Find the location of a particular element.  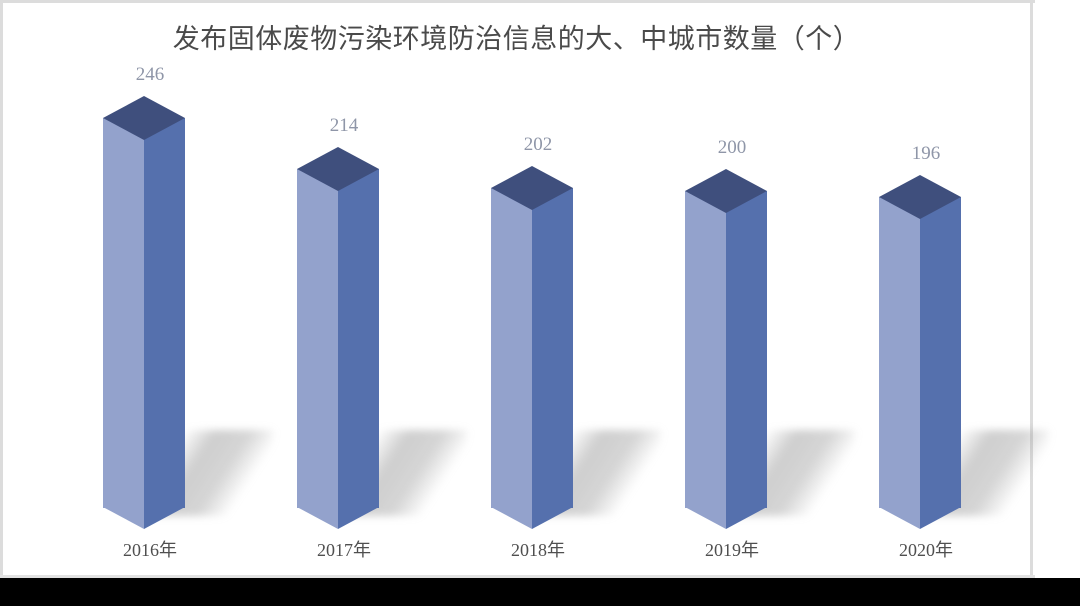

bar-value-label: 202 is located at coordinates (538, 144).